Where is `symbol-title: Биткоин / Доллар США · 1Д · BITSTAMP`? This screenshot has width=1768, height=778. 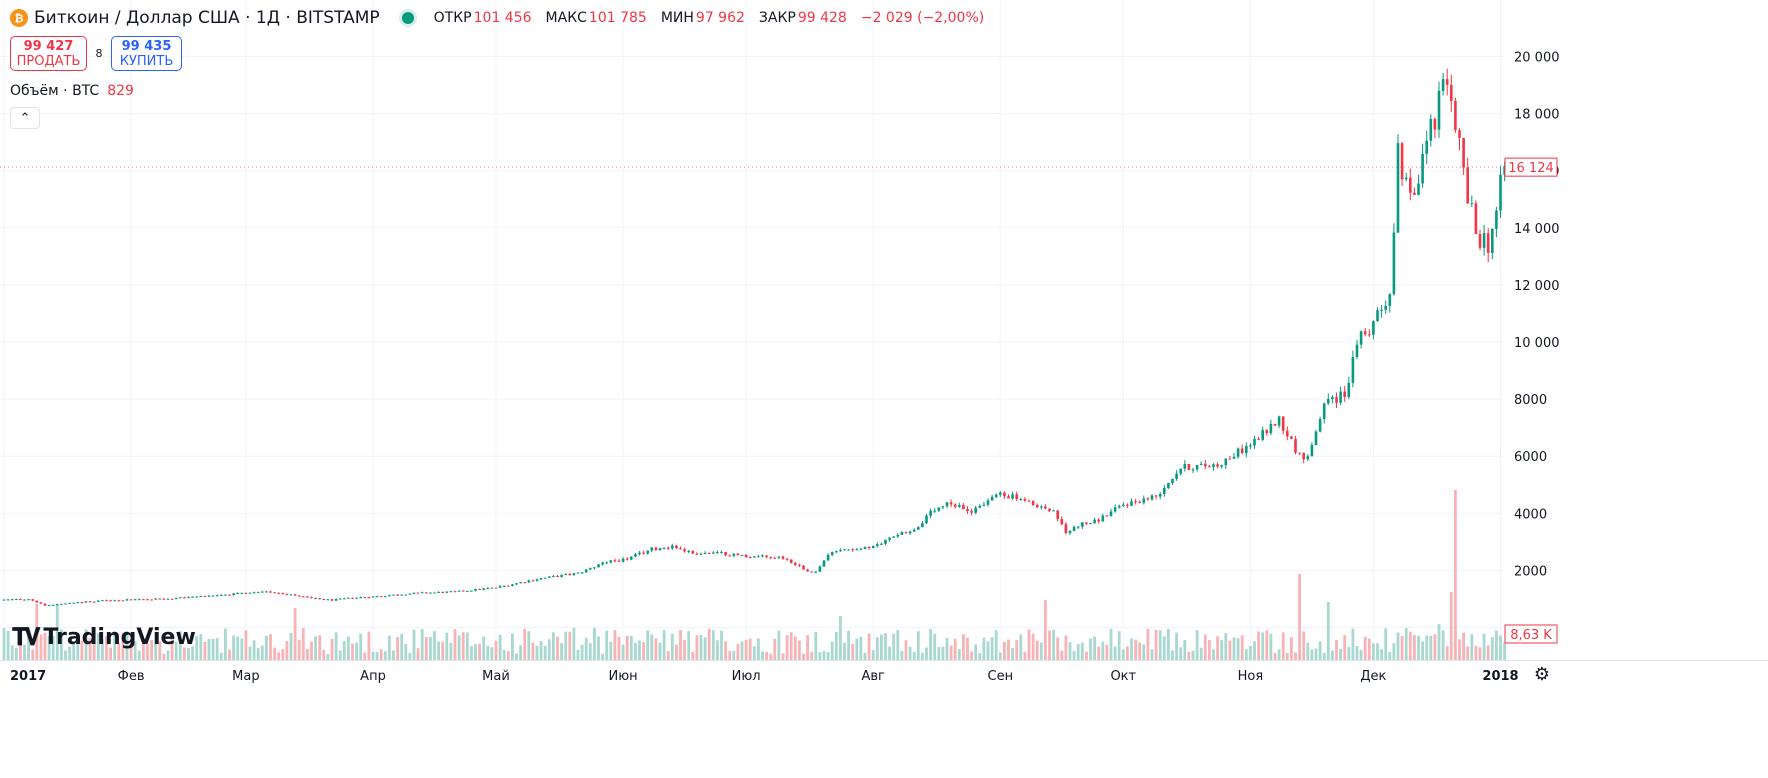 symbol-title: Биткоин / Доллар США · 1Д · BITSTAMP is located at coordinates (207, 18).